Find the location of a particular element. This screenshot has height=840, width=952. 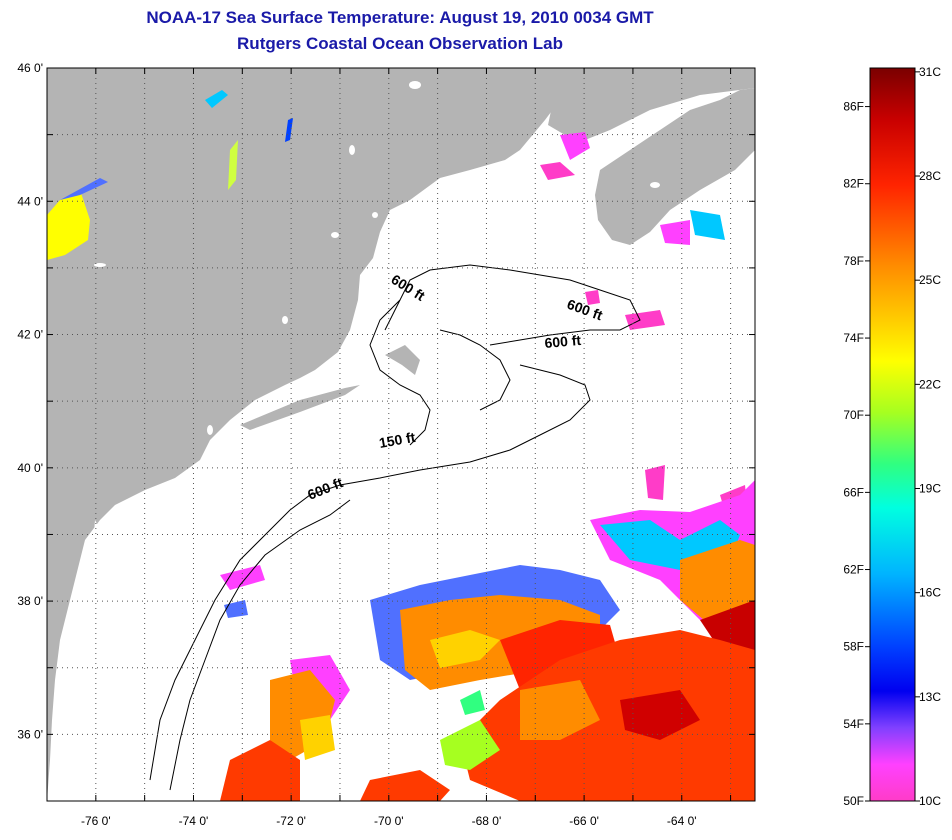

land-nova-scotia is located at coordinates (675, 166).